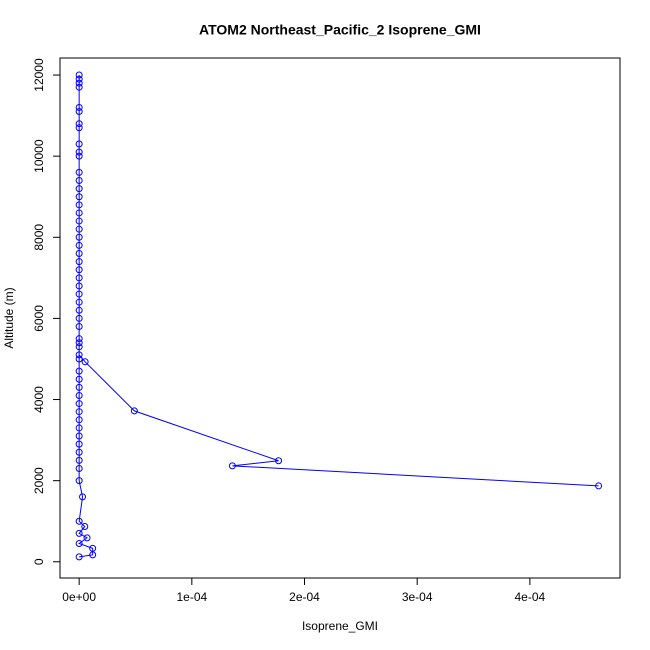 This screenshot has height=650, width=650. Describe the element at coordinates (39, 75) in the screenshot. I see `y-tick-label: 12000` at that location.